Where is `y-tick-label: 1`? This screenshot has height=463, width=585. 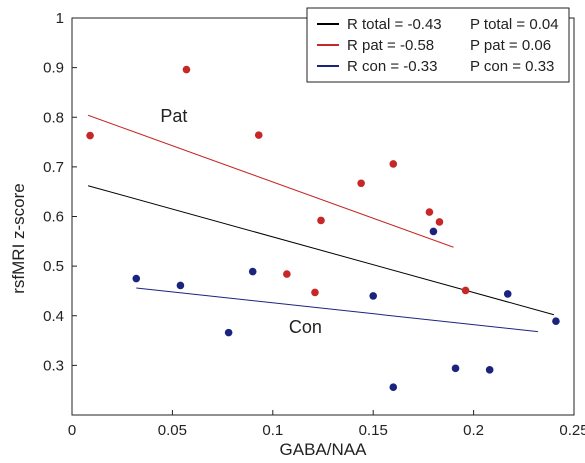 y-tick-label: 1 is located at coordinates (60, 18).